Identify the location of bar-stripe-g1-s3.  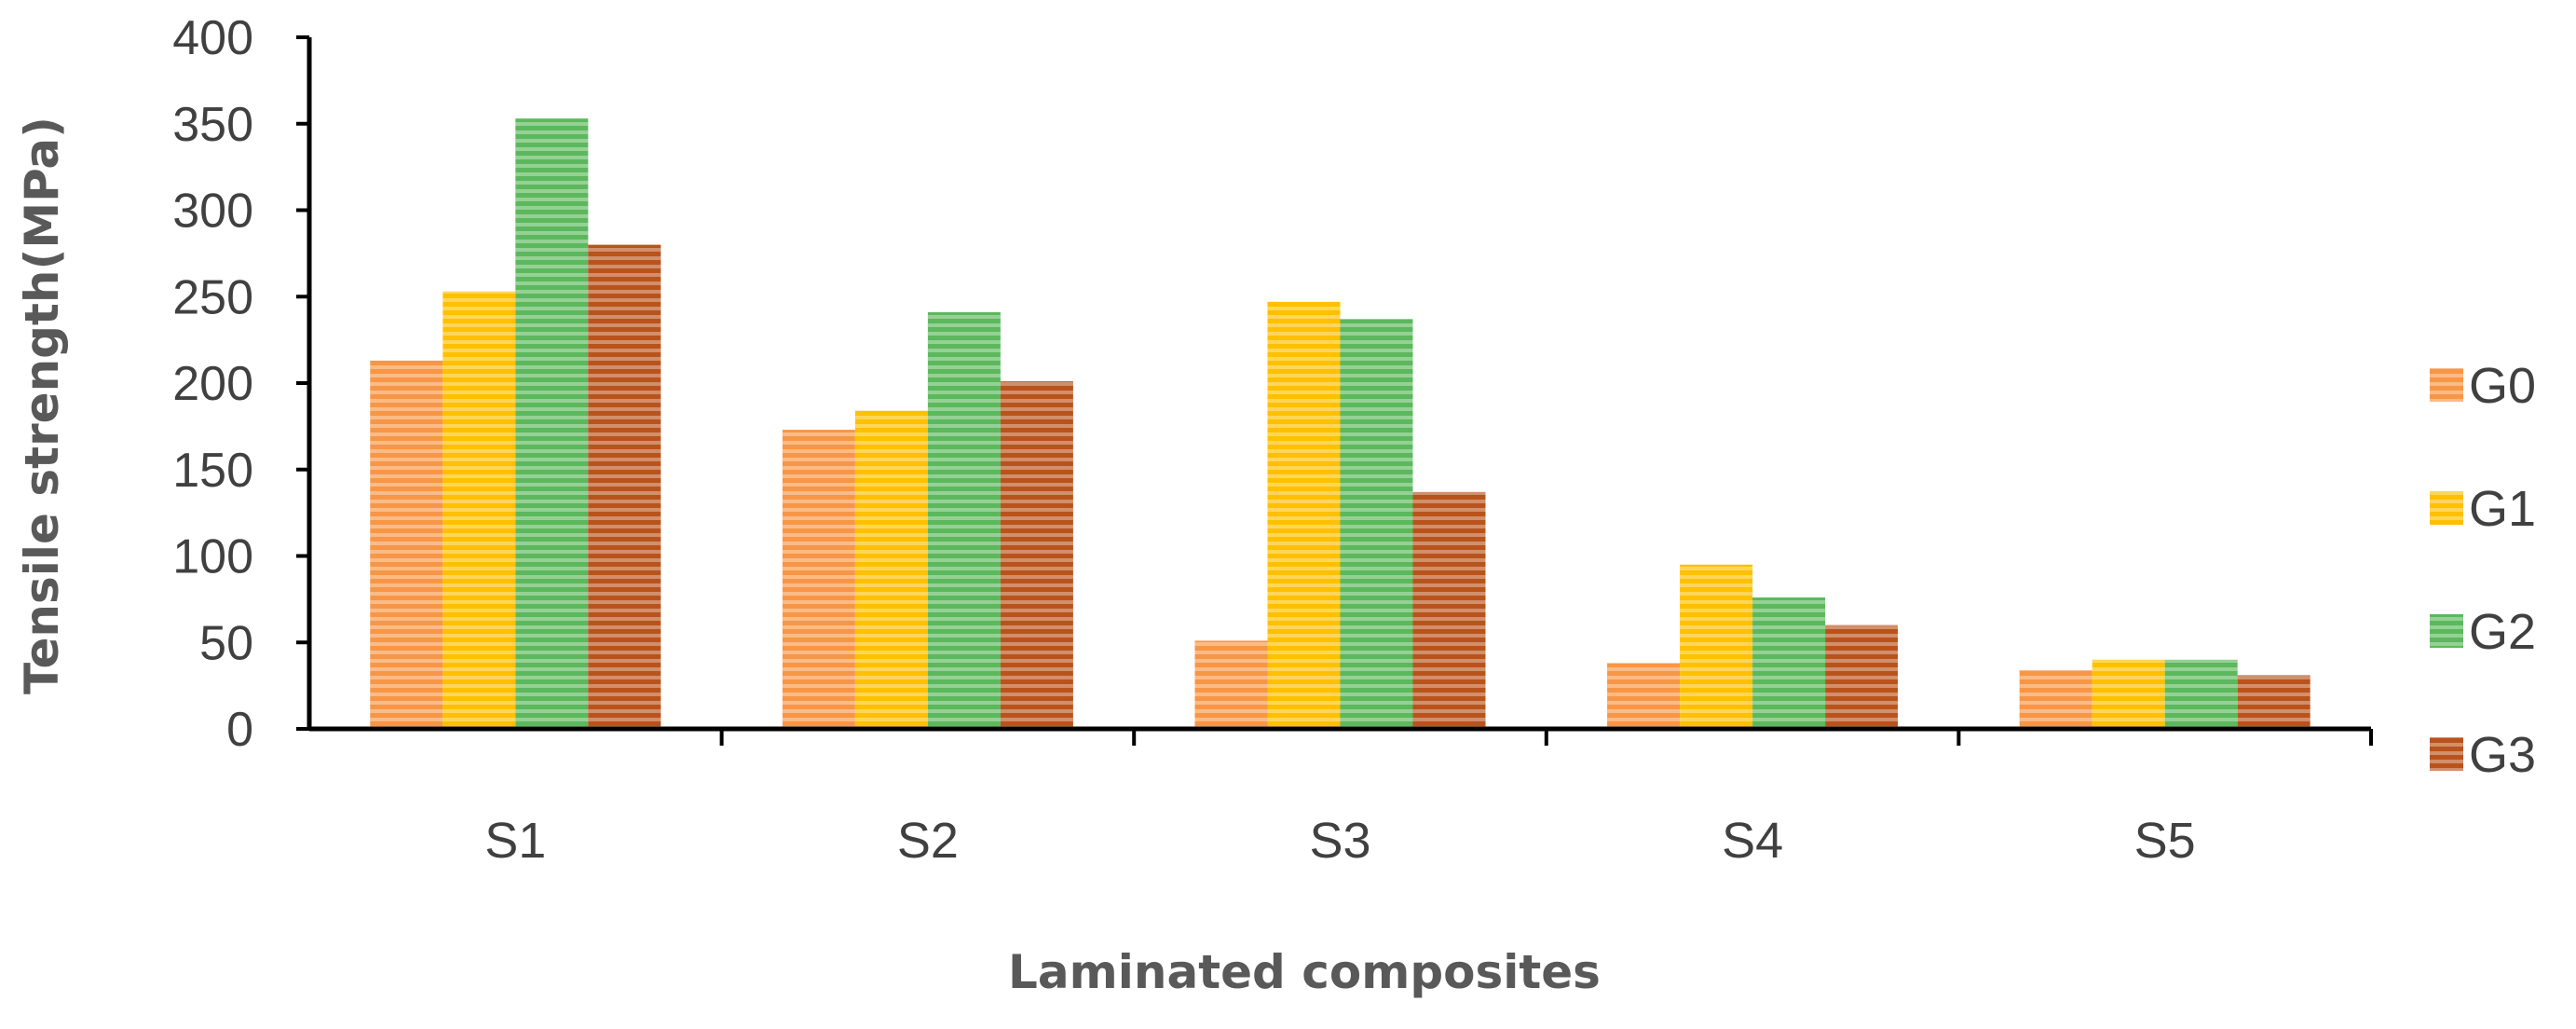
(1304, 515).